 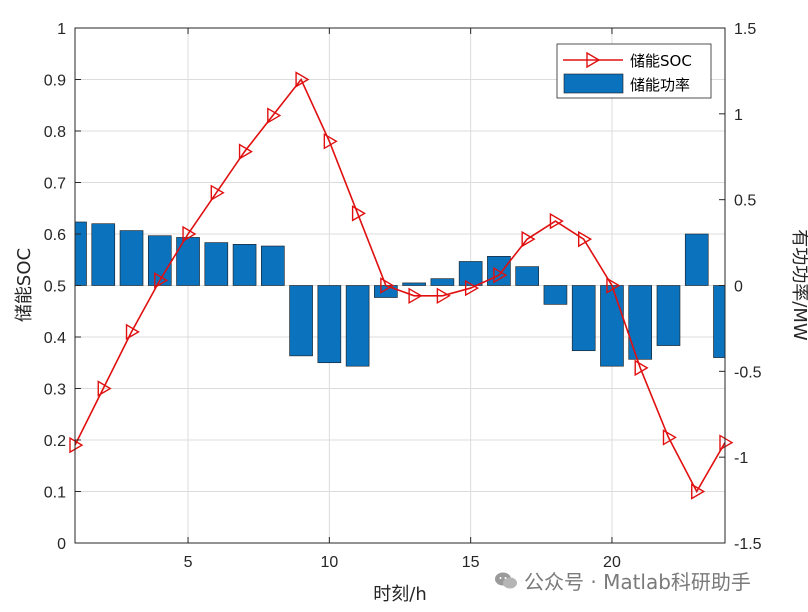 What do you see at coordinates (506, 580) in the screenshot?
I see `wechat-icon` at bounding box center [506, 580].